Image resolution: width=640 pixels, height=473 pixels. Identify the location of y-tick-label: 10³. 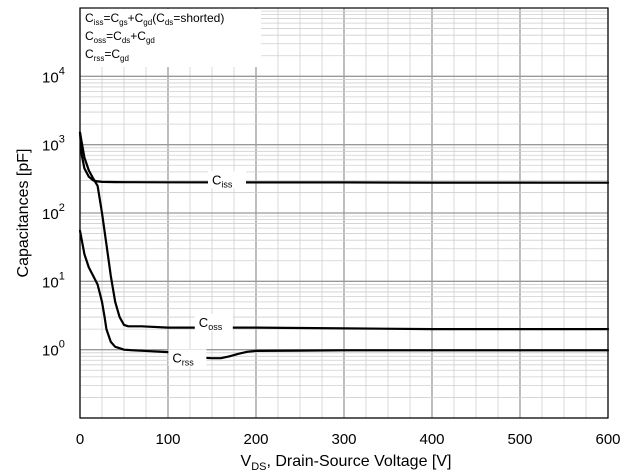
(53, 144).